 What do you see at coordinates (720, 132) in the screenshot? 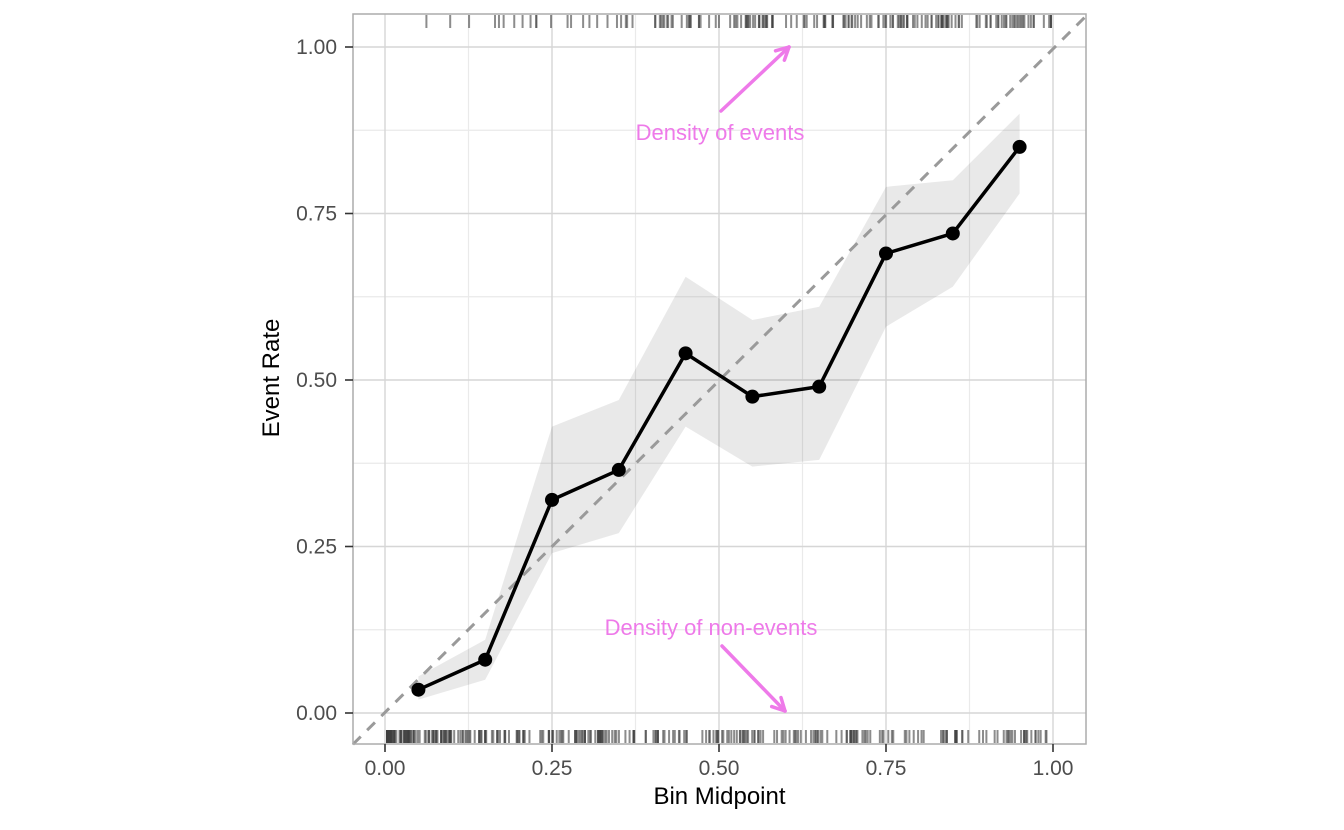
I see `annotation-density-of-events: Density of events` at bounding box center [720, 132].